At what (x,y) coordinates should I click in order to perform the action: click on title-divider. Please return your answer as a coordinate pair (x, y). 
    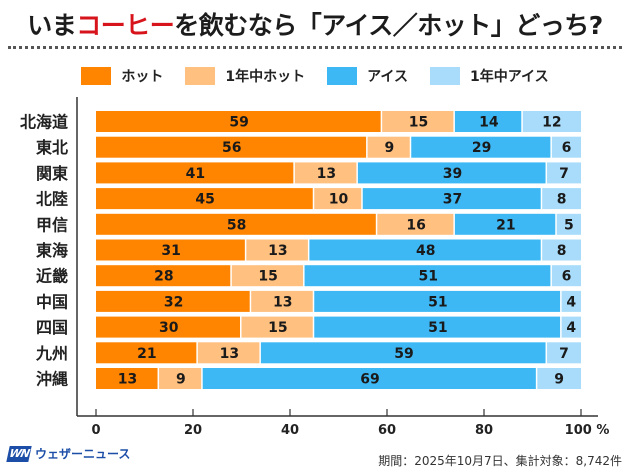
    Looking at the image, I should click on (315, 47).